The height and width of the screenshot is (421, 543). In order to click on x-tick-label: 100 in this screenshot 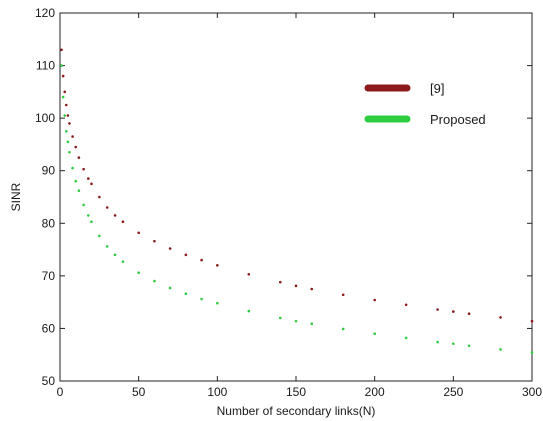, I will do `click(217, 392)`.